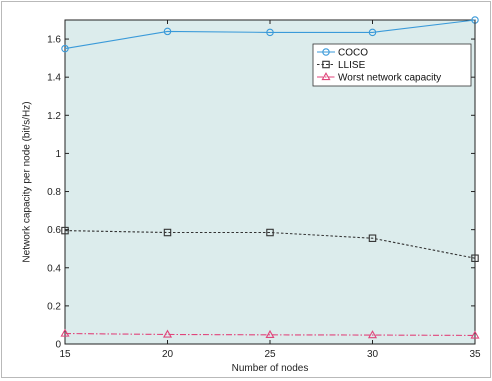 The width and height of the screenshot is (492, 381). Describe the element at coordinates (54, 230) in the screenshot. I see `y-tick-label: 0.6` at that location.